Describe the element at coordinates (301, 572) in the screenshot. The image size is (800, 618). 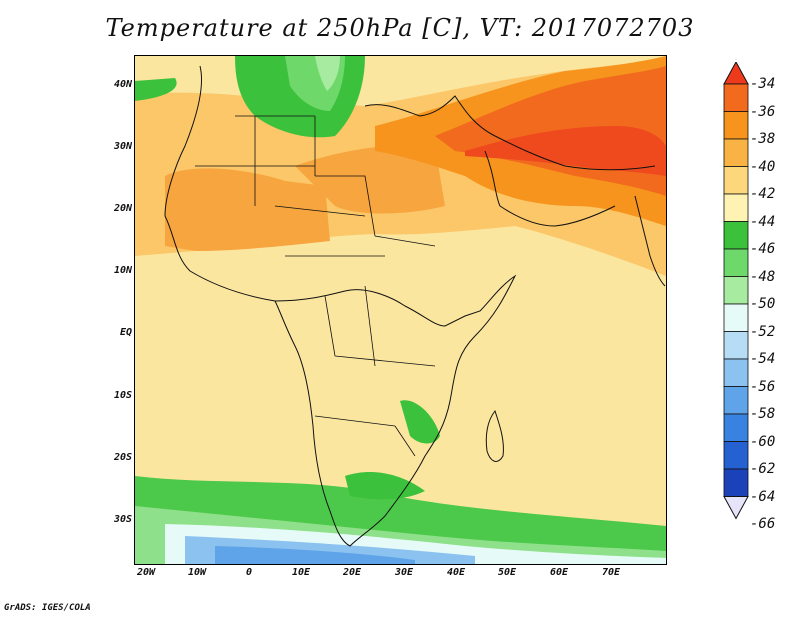
I see `lon-label-10e: 10E` at that location.